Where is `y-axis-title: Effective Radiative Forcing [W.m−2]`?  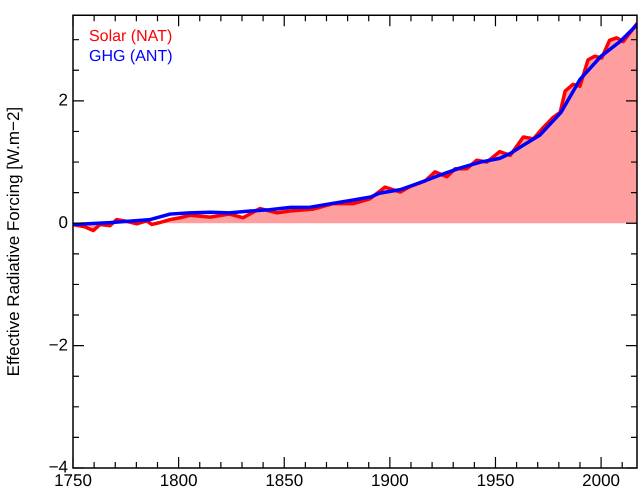
y-axis-title: Effective Radiative Forcing [W.m−2] is located at coordinates (13, 241).